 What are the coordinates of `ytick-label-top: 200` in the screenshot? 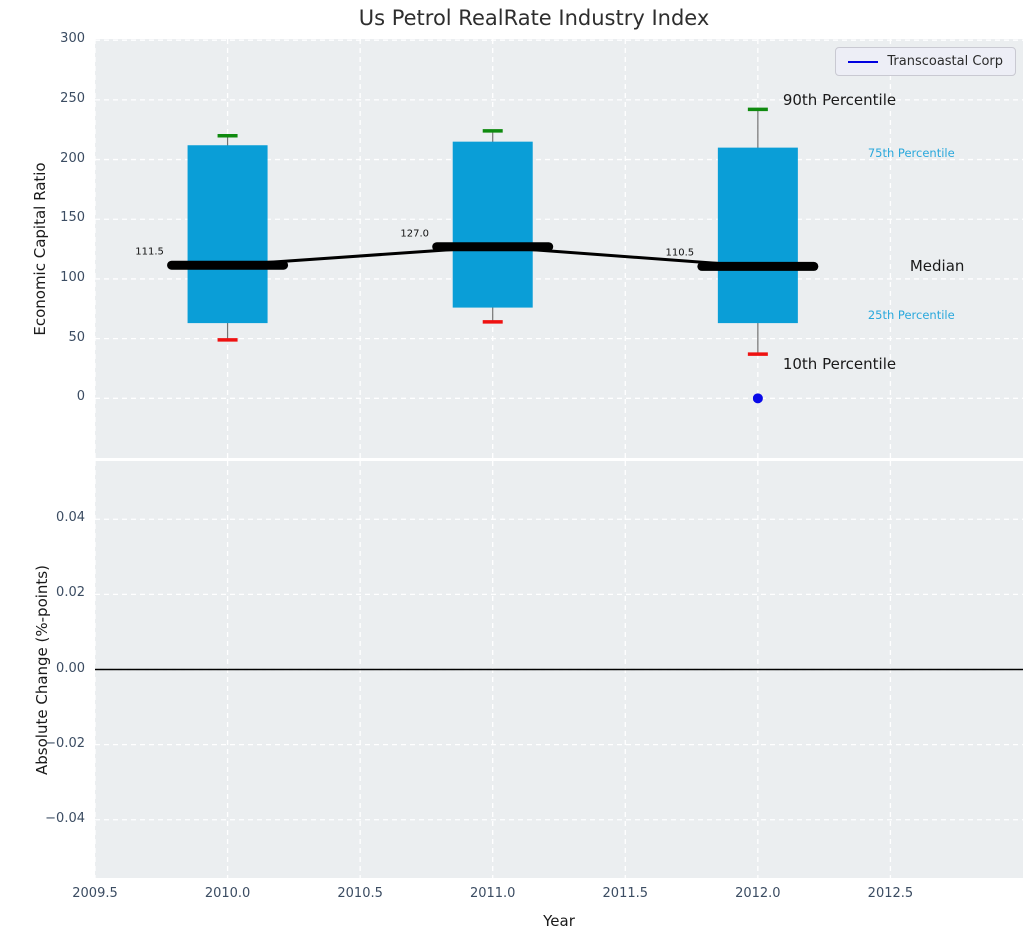 It's located at (72, 158).